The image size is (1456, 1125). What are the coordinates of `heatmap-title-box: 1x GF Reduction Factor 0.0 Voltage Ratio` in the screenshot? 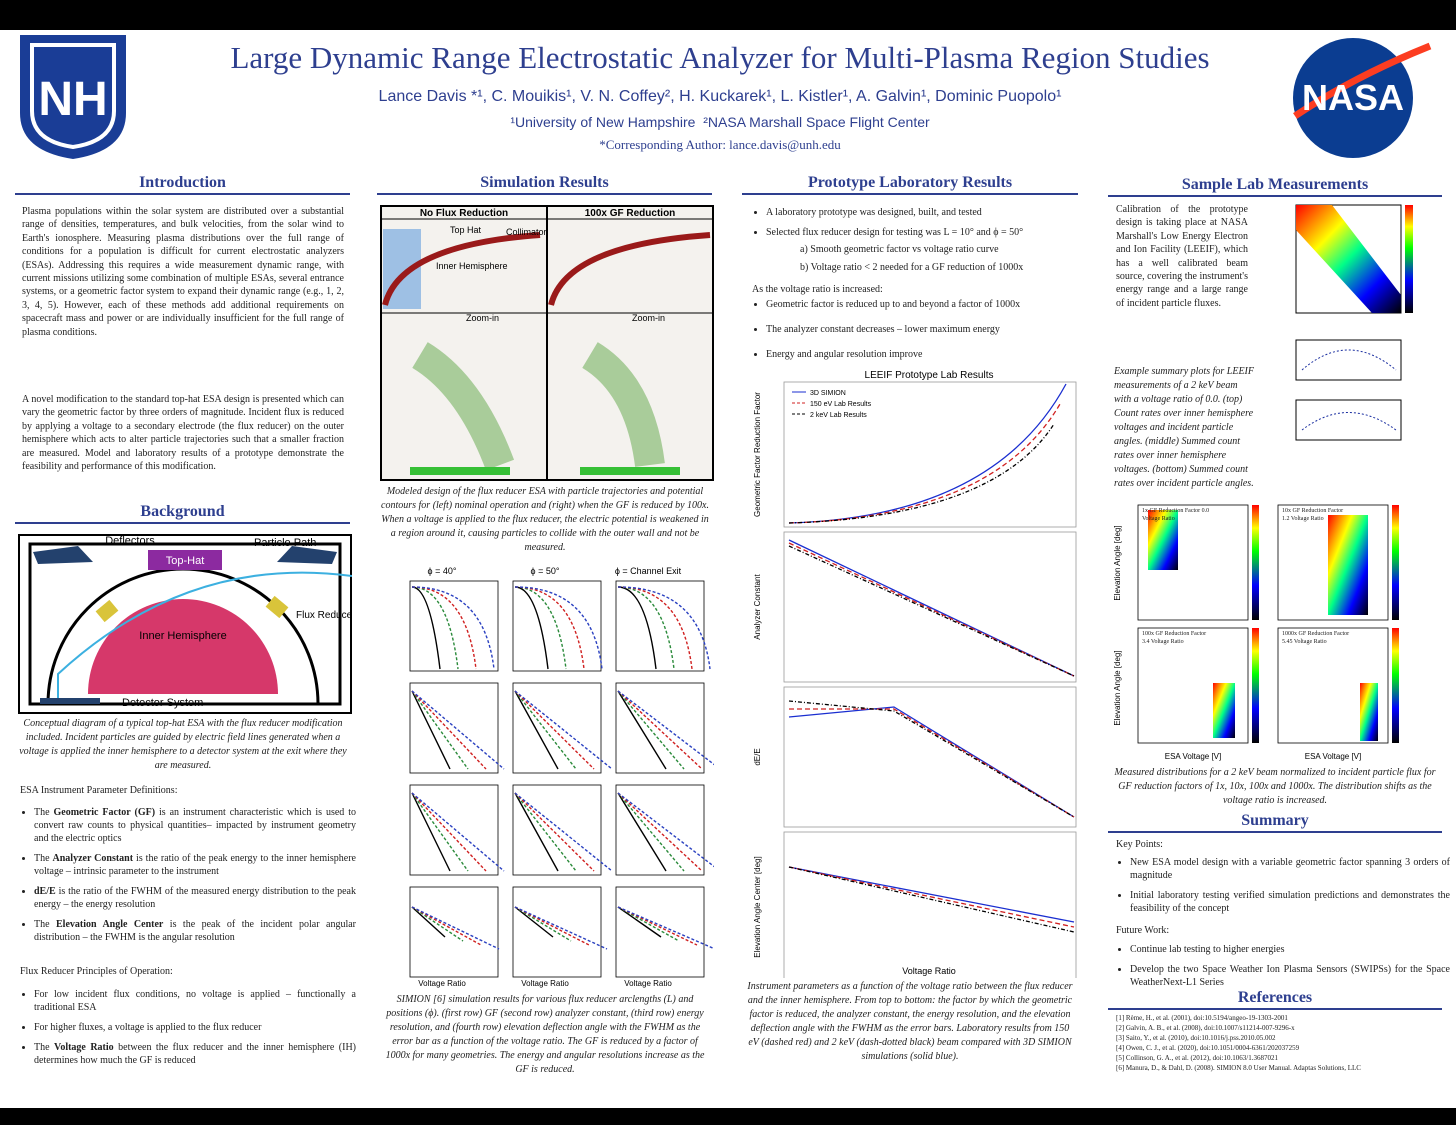 It's located at (1175, 515).